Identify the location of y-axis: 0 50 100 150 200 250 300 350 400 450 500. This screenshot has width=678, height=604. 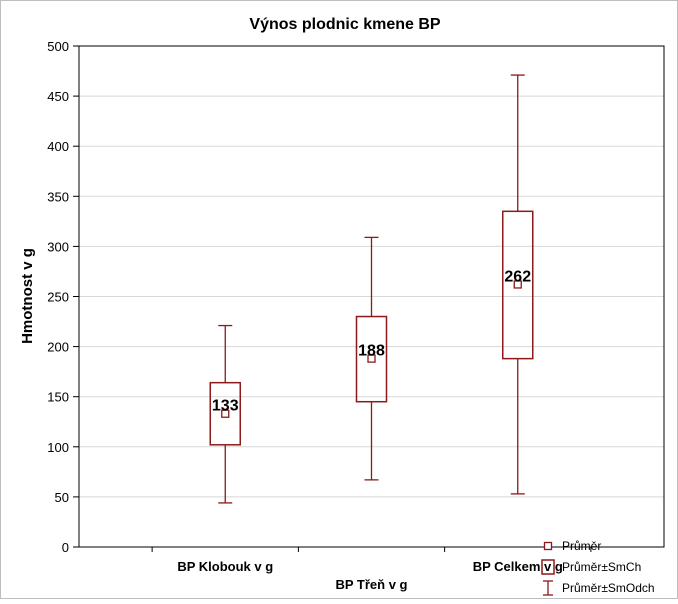
(63, 297).